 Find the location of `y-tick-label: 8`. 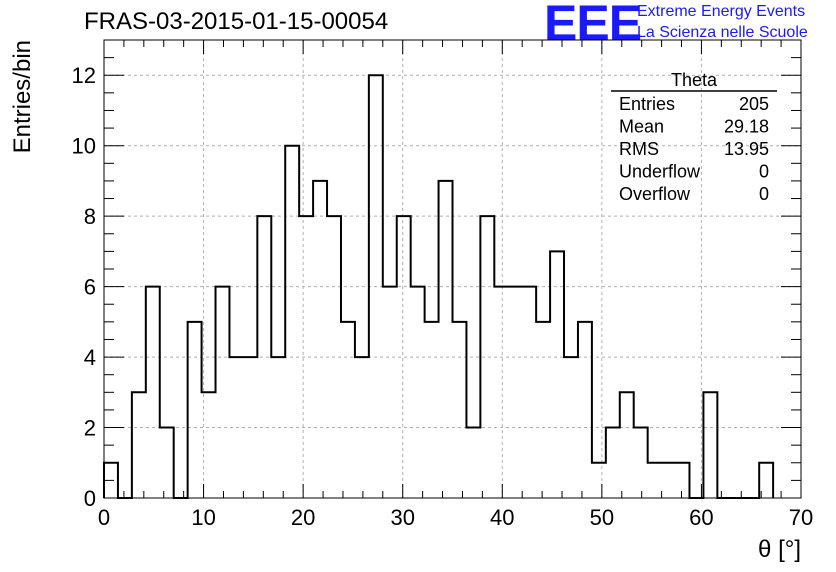

y-tick-label: 8 is located at coordinates (90, 216).